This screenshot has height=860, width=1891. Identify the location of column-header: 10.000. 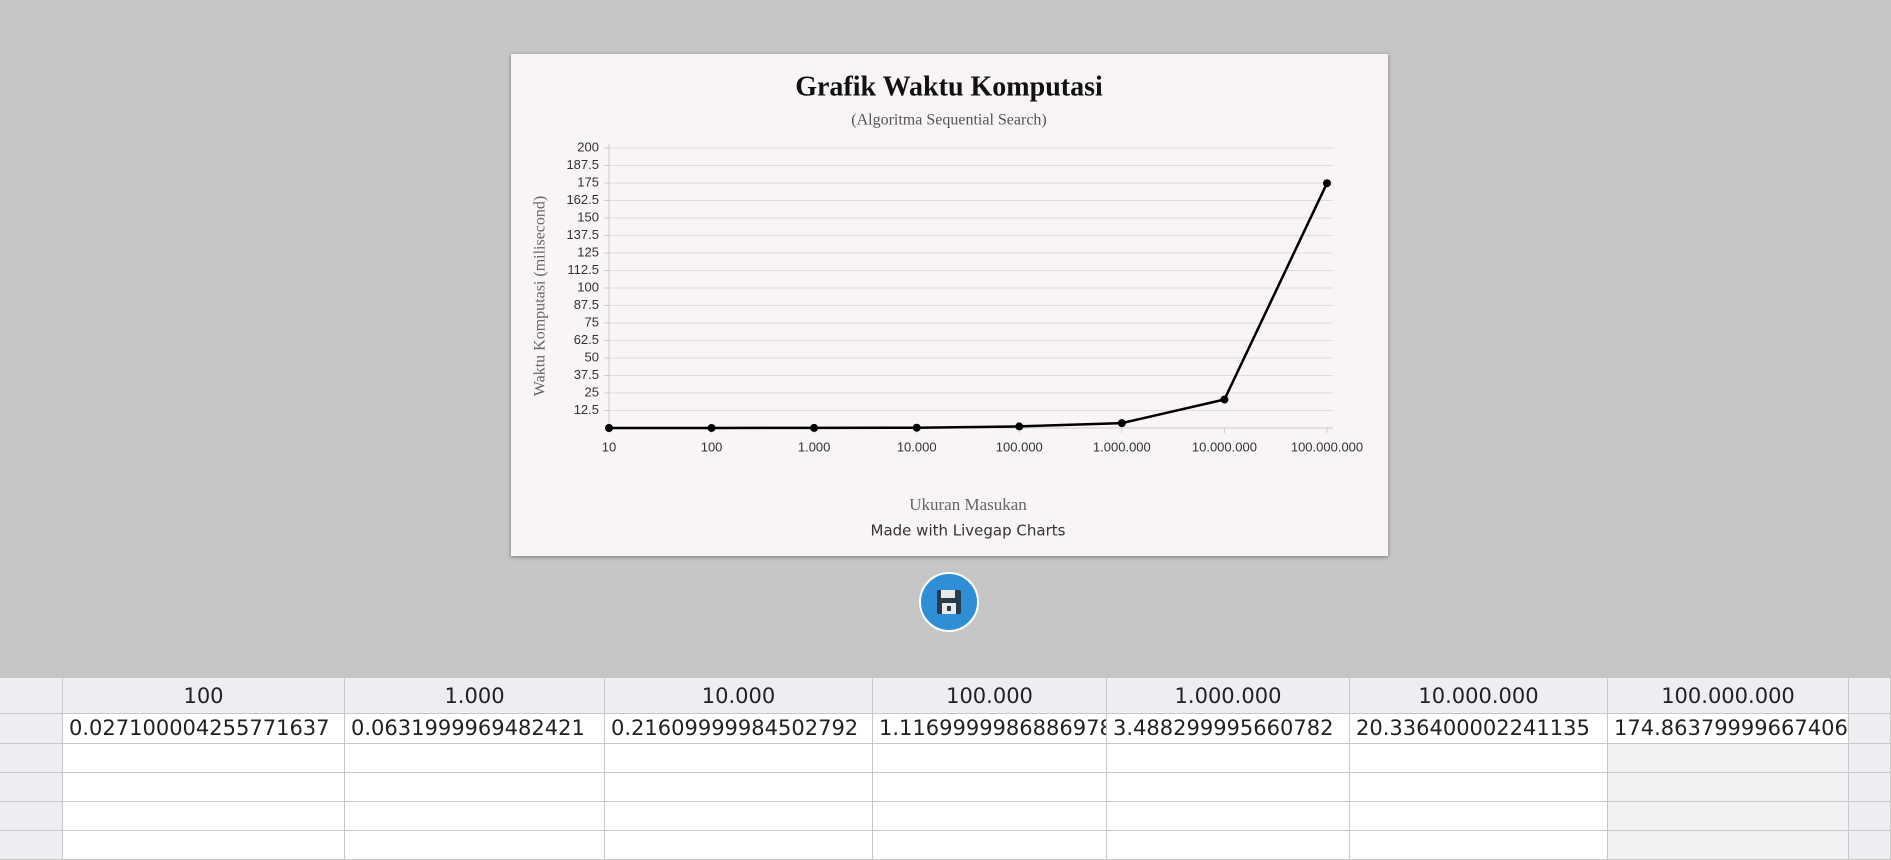
(739, 696).